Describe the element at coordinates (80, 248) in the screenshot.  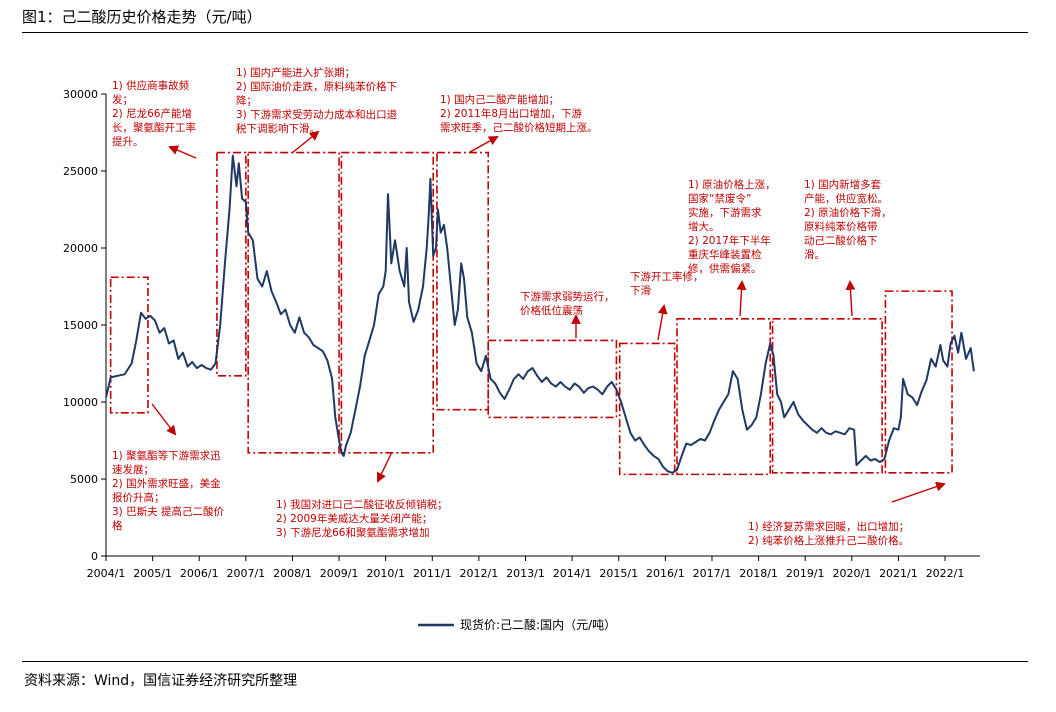
I see `y-tick-label: 20000` at that location.